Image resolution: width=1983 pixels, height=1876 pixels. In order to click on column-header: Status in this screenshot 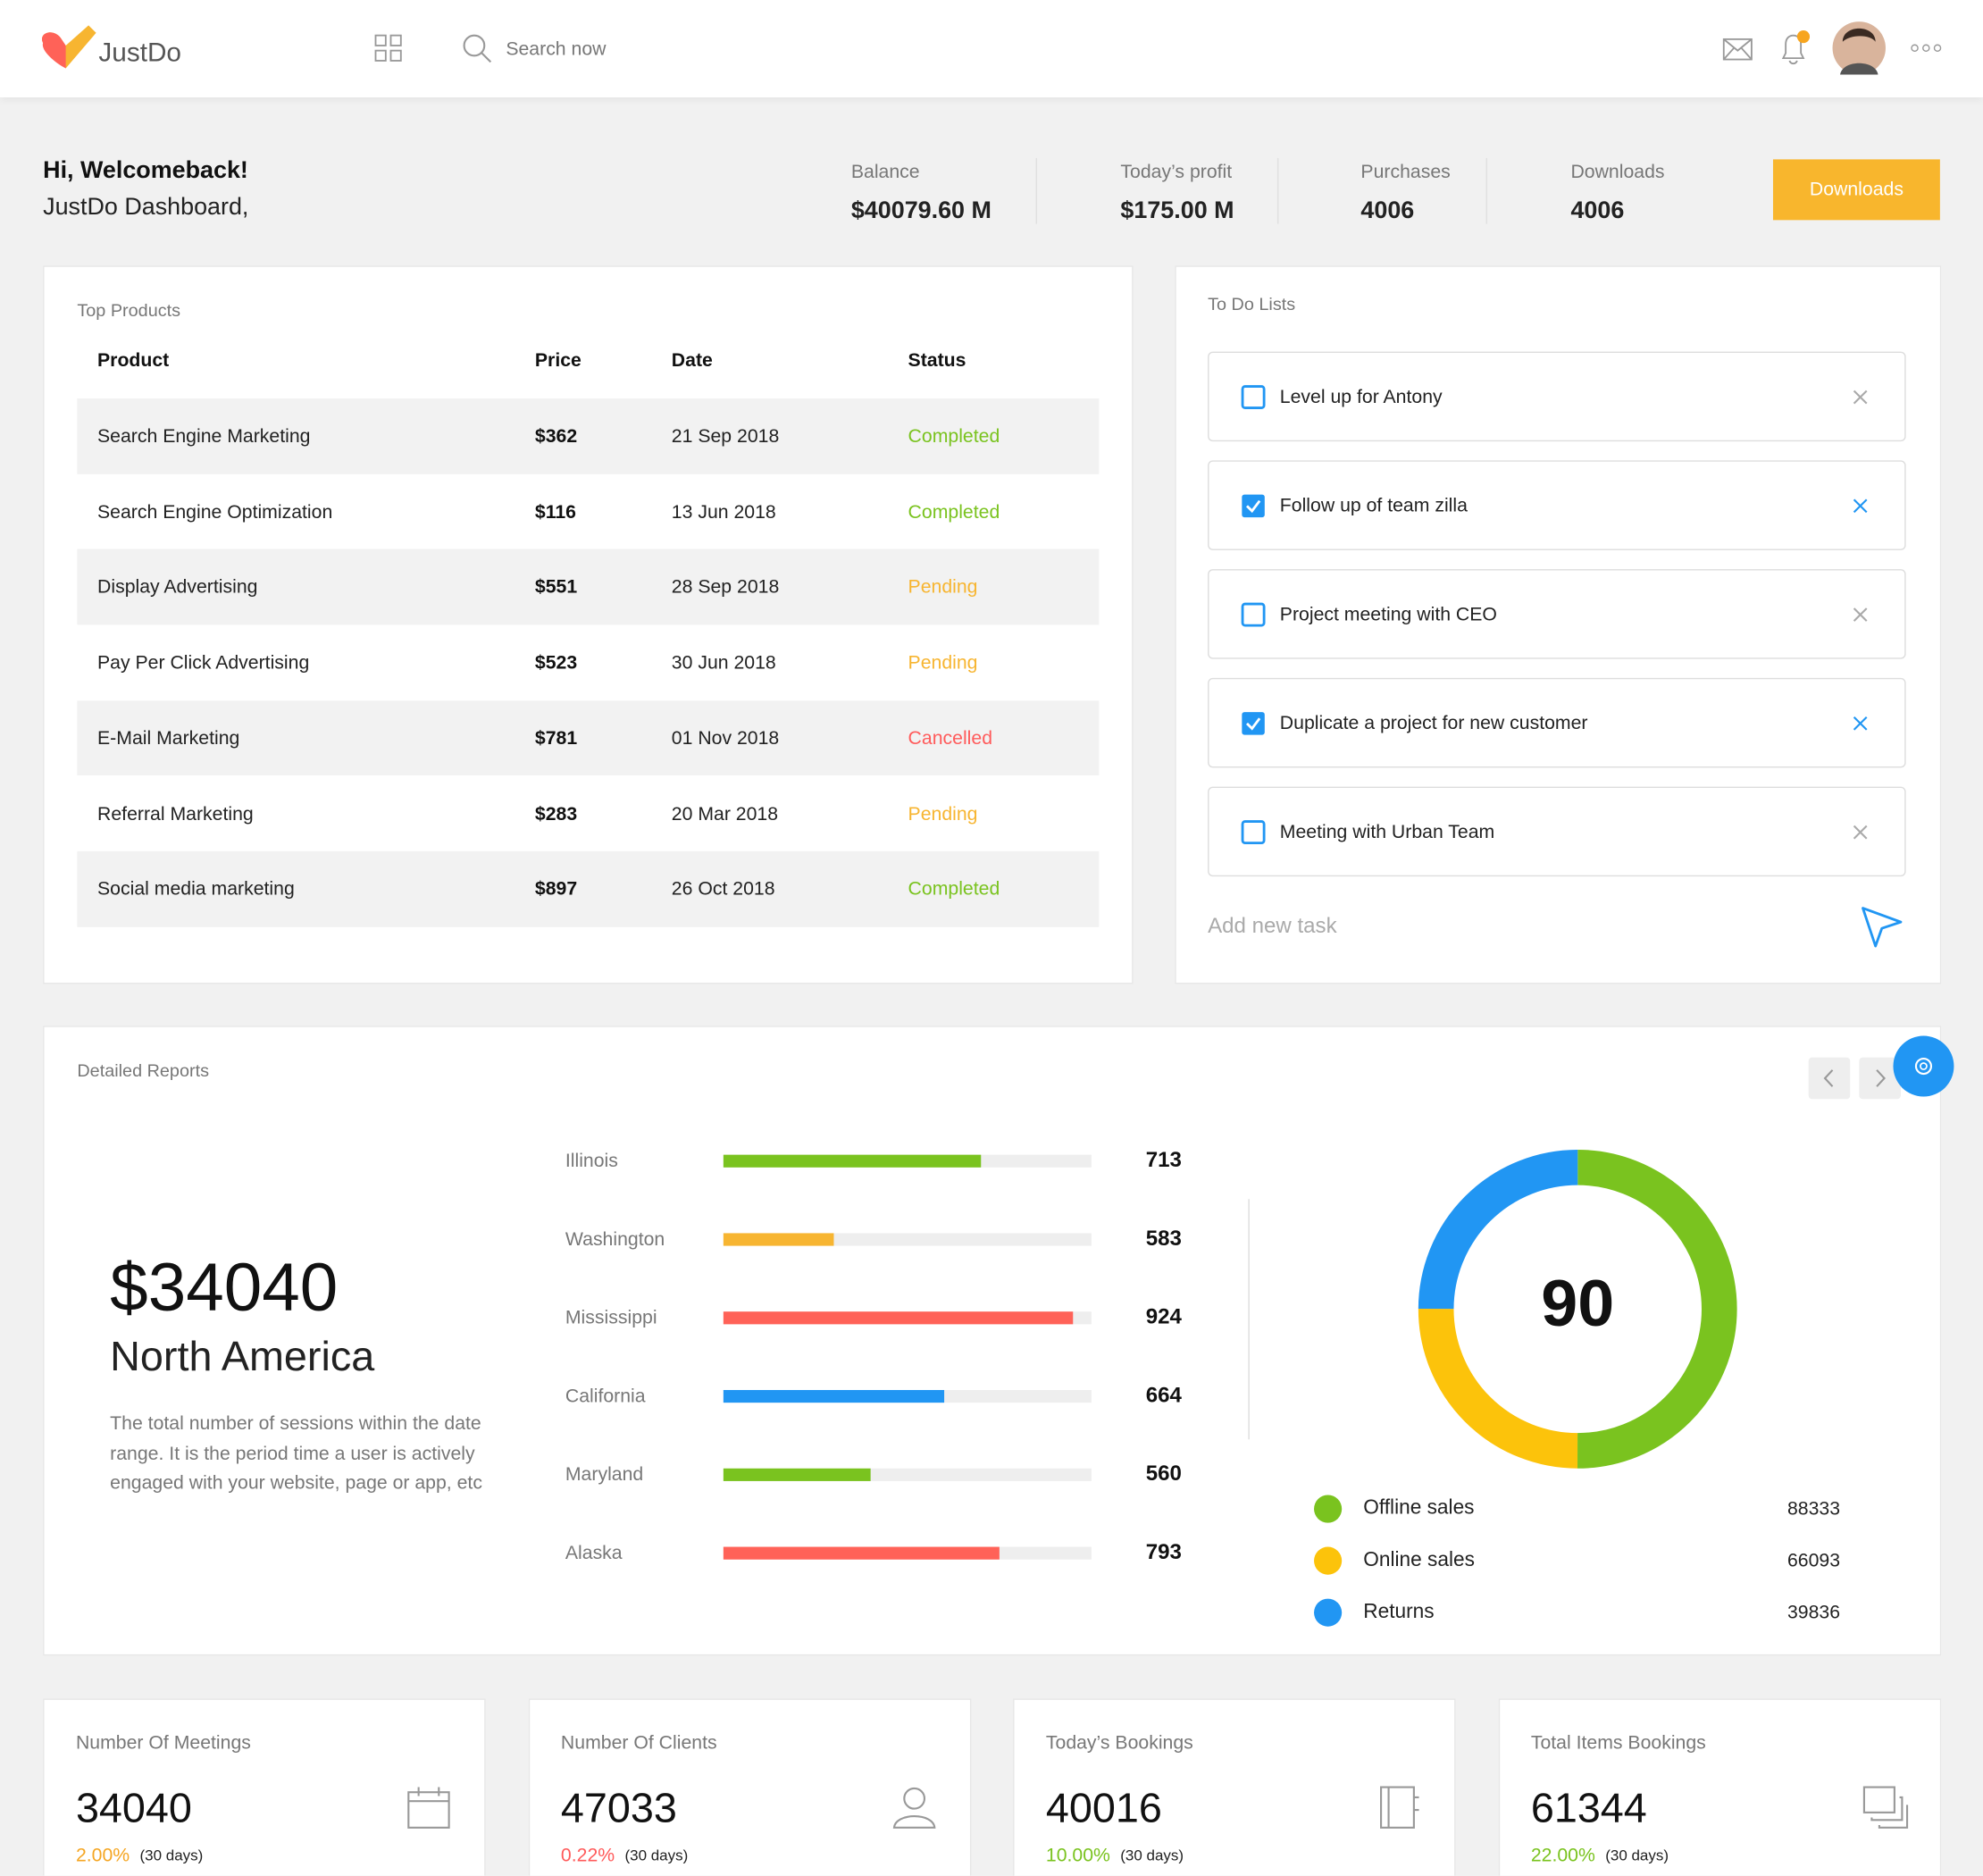, I will do `click(937, 360)`.